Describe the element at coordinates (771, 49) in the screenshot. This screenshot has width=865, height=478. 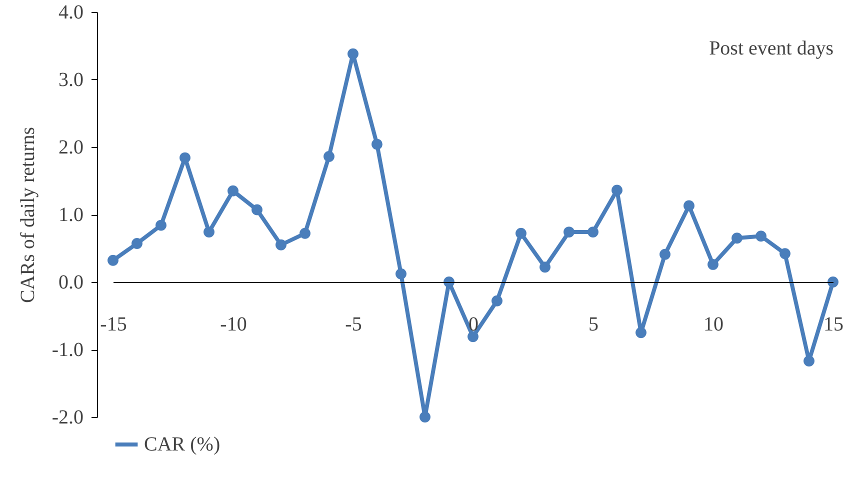
I see `x-axis-title: Post event days` at that location.